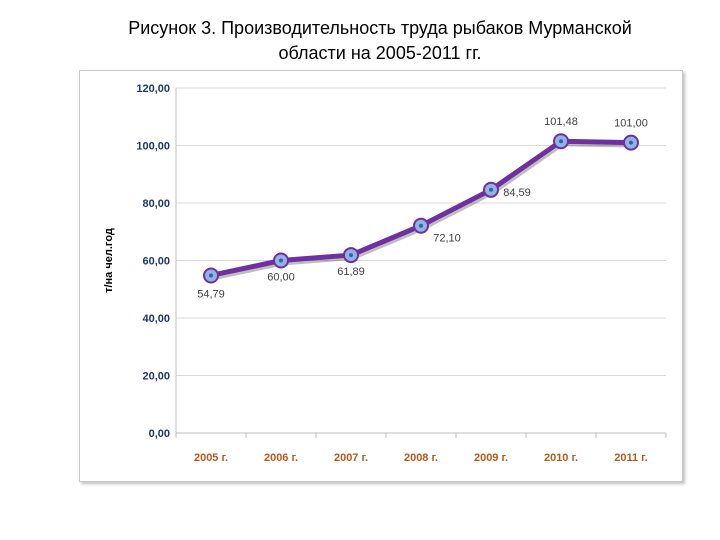  What do you see at coordinates (156, 204) in the screenshot?
I see `y-tick-label: 80,00` at bounding box center [156, 204].